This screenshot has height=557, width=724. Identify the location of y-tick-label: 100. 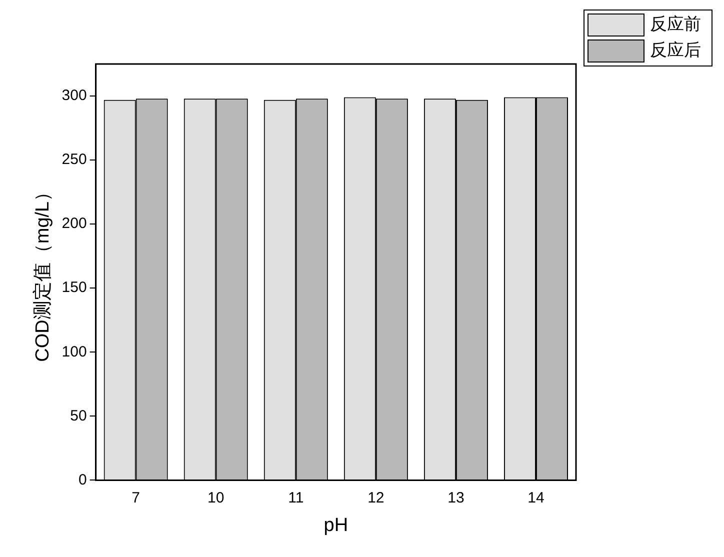
(74, 351).